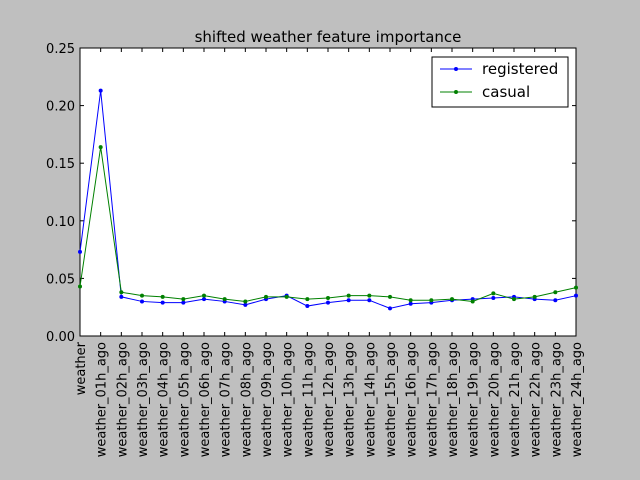  Describe the element at coordinates (164, 399) in the screenshot. I see `x-tick-label: weather_04h_ago` at that location.